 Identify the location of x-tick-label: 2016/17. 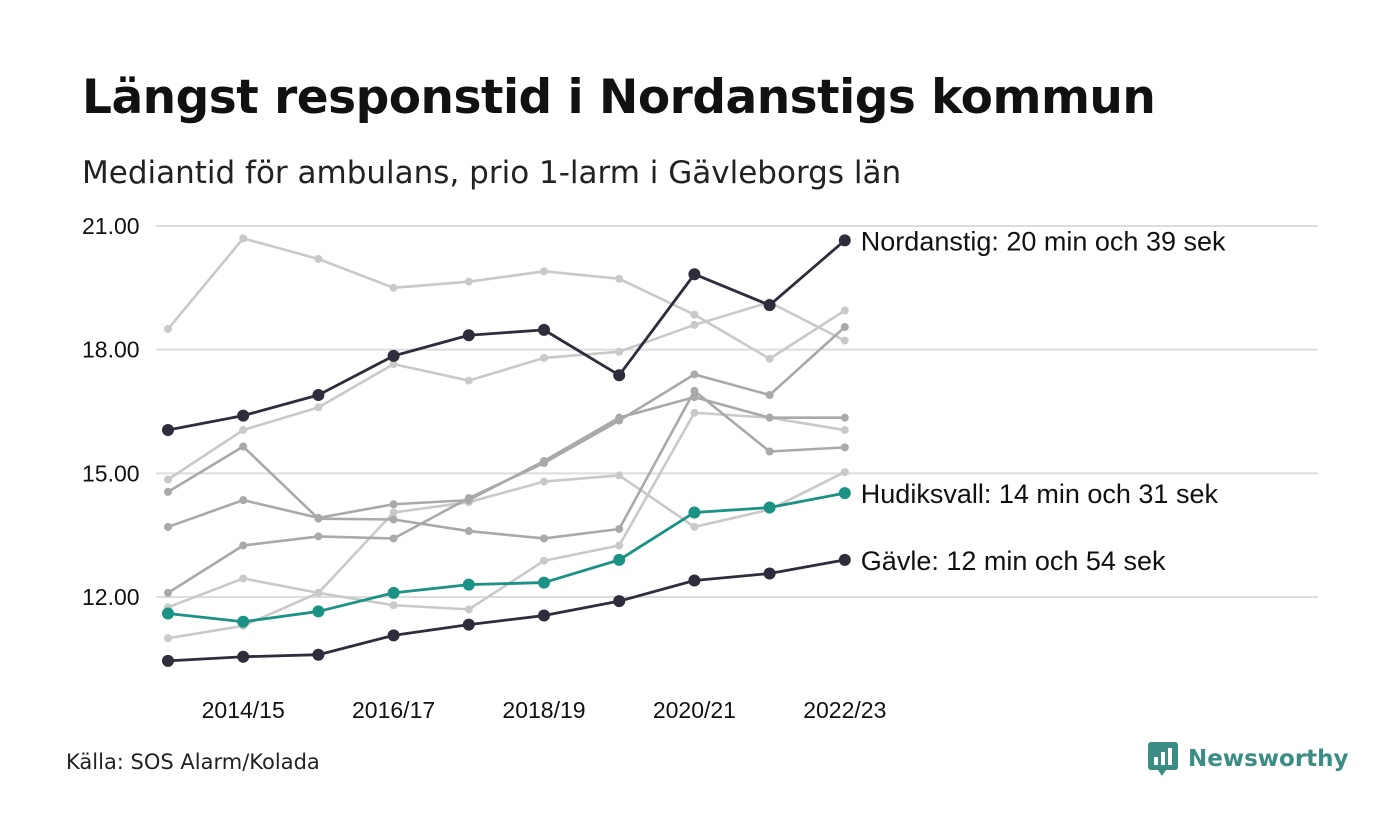
(393, 710).